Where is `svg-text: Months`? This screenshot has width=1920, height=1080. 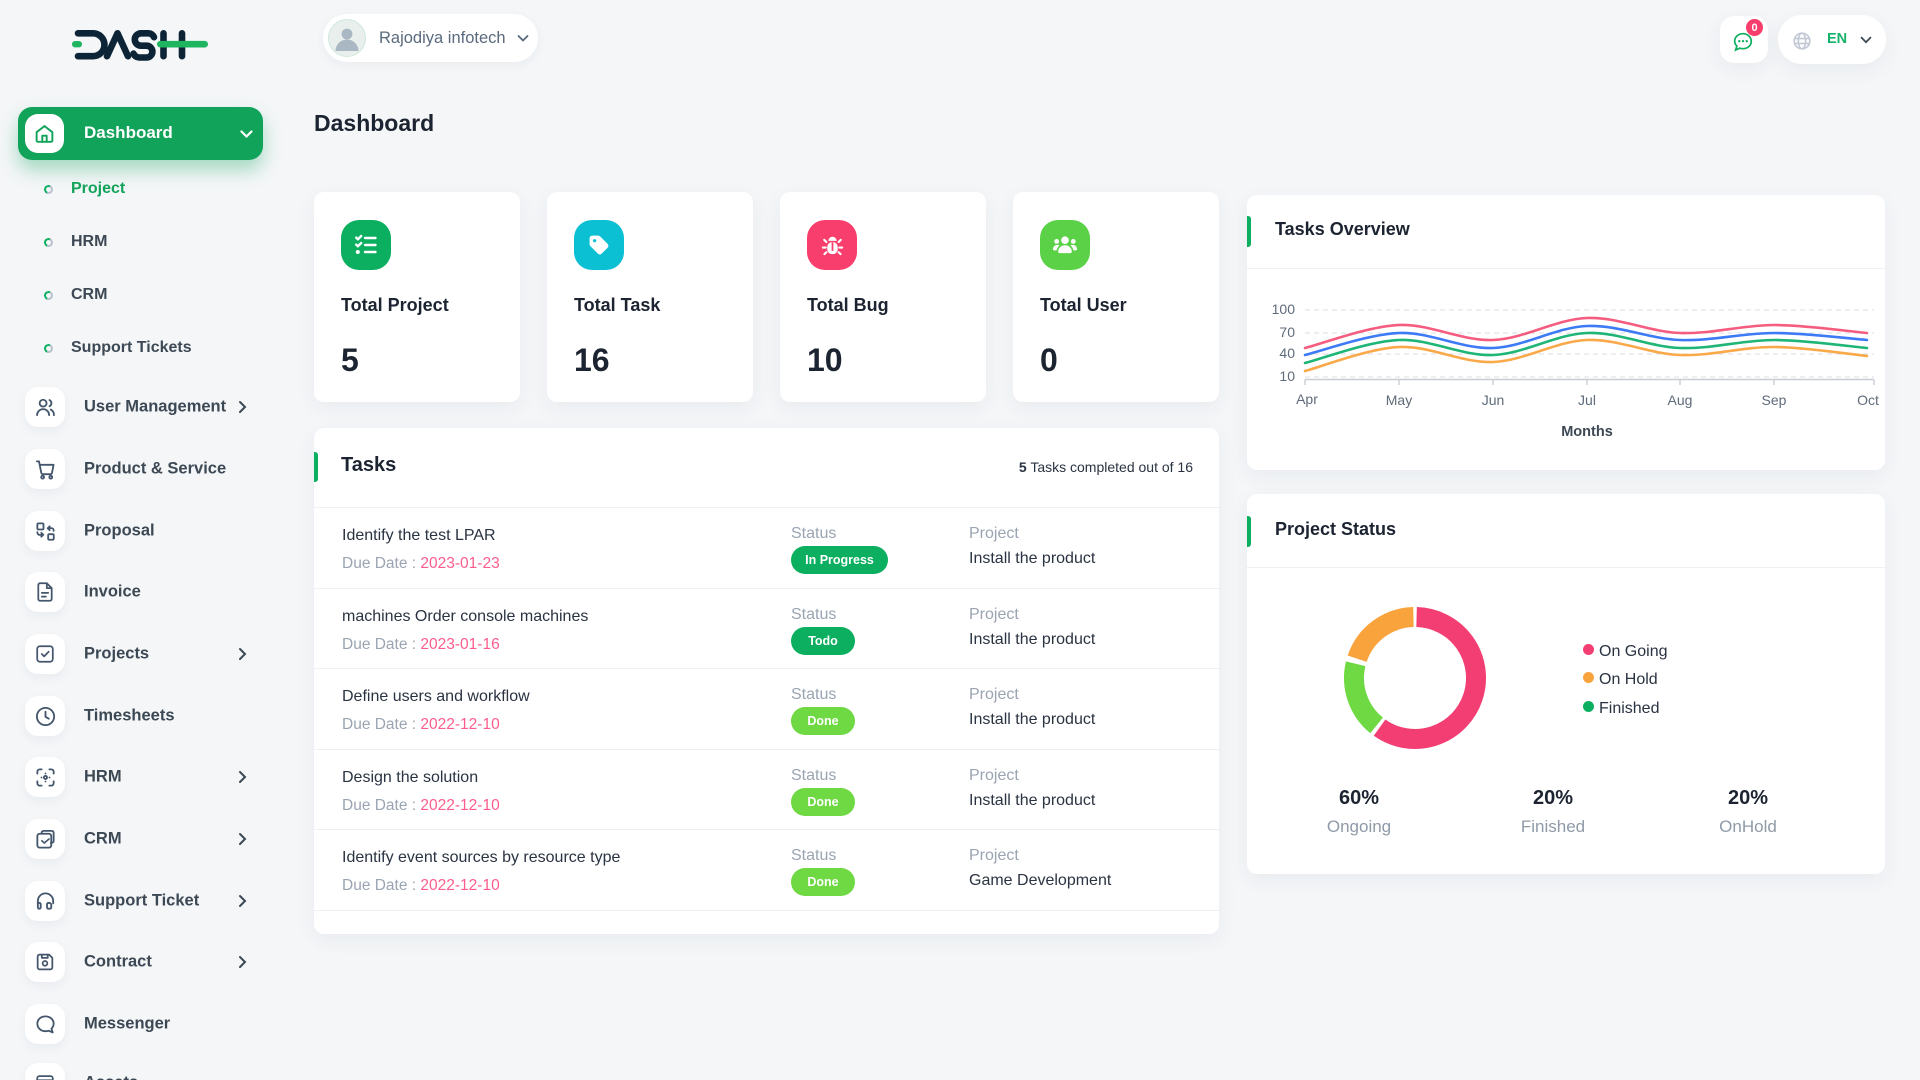 svg-text: Months is located at coordinates (1587, 432).